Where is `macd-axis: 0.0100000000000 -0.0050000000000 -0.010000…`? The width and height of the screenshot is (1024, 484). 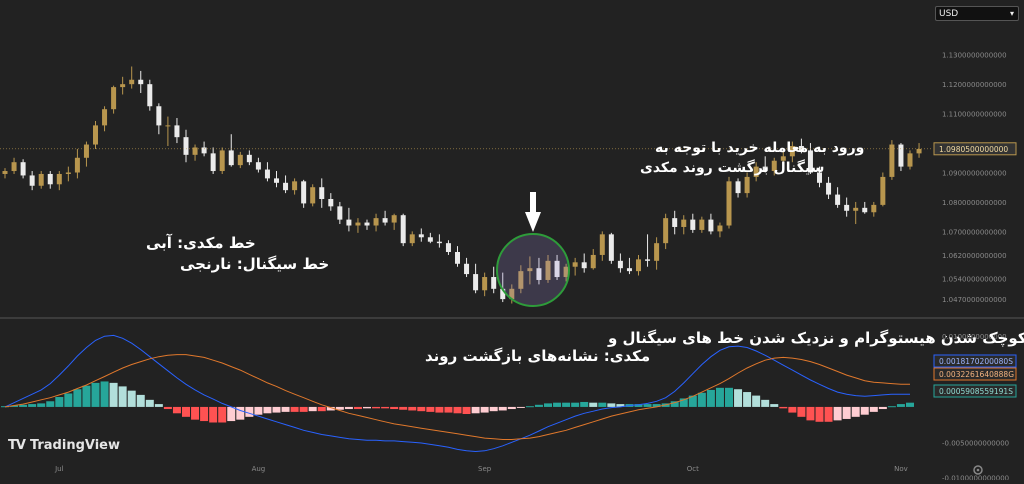 macd-axis: 0.0100000000000 -0.0050000000000 -0.010000… is located at coordinates (975, 408).